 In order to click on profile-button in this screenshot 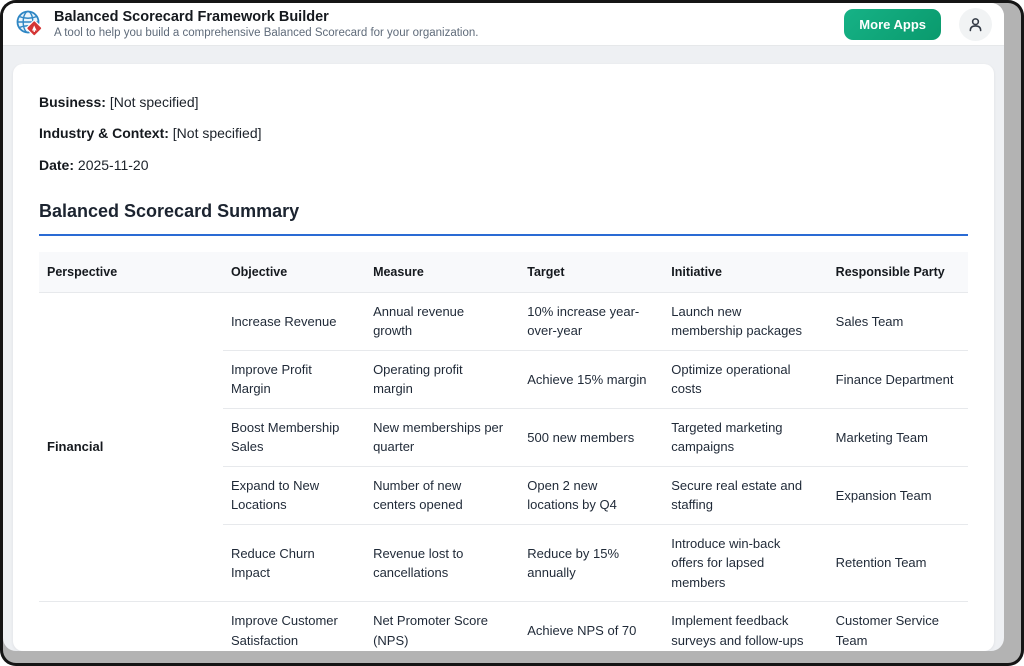, I will do `click(975, 24)`.